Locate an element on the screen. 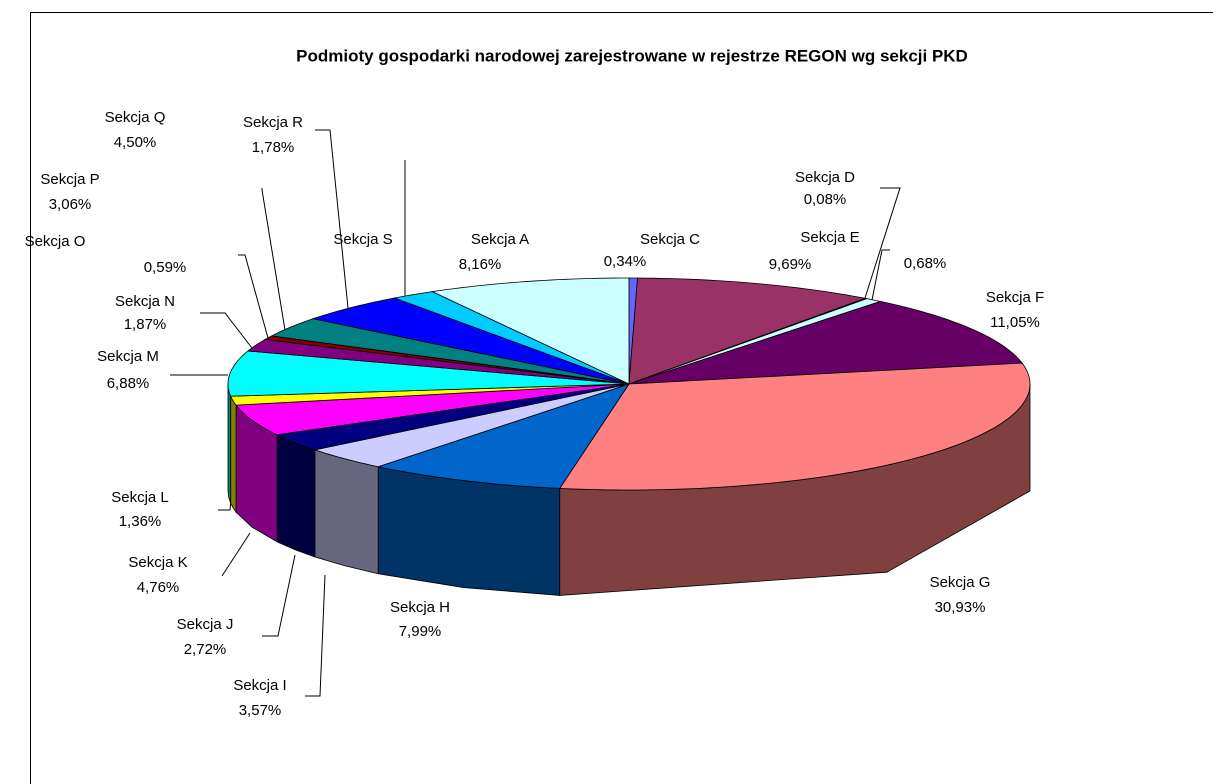  slice-label: Sekcja C is located at coordinates (670, 239).